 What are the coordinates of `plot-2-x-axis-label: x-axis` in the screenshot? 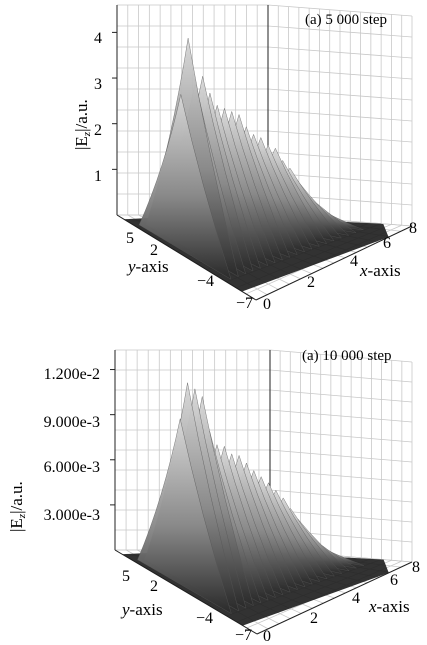 It's located at (389, 606).